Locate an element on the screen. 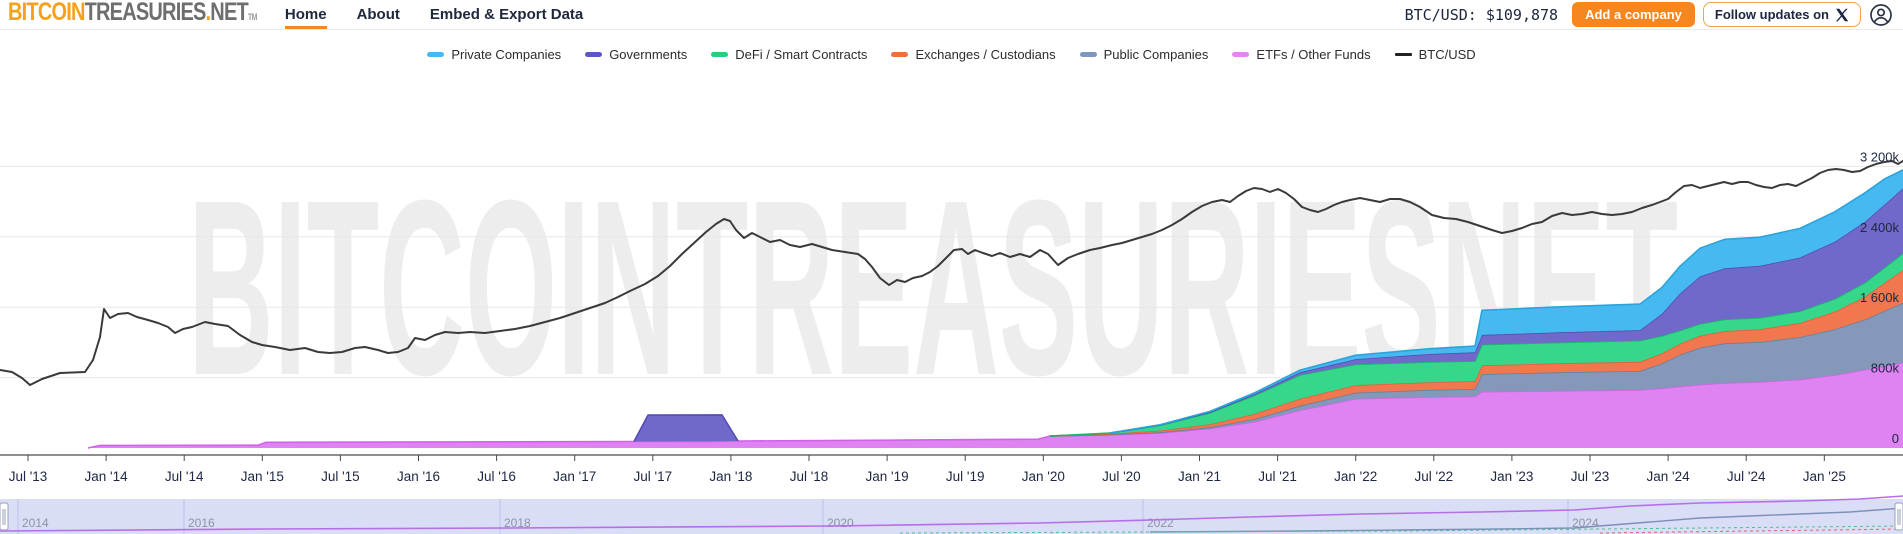 The height and width of the screenshot is (534, 1903). x-axis-label: Jul '18 is located at coordinates (809, 476).